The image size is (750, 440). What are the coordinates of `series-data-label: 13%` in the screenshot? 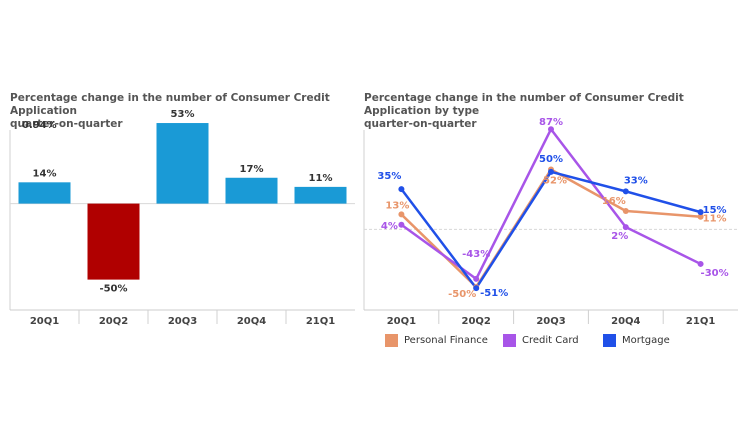 It's located at (397, 205).